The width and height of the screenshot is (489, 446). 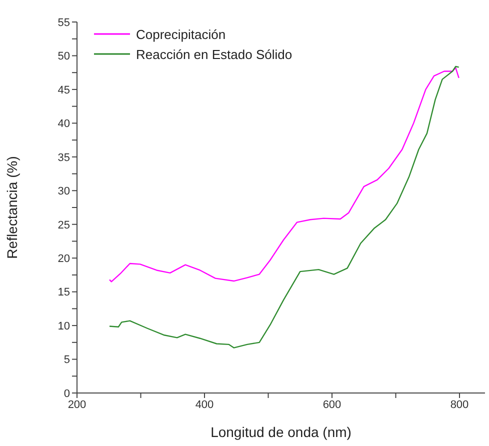 I want to click on y-tick-label: 30, so click(x=64, y=192).